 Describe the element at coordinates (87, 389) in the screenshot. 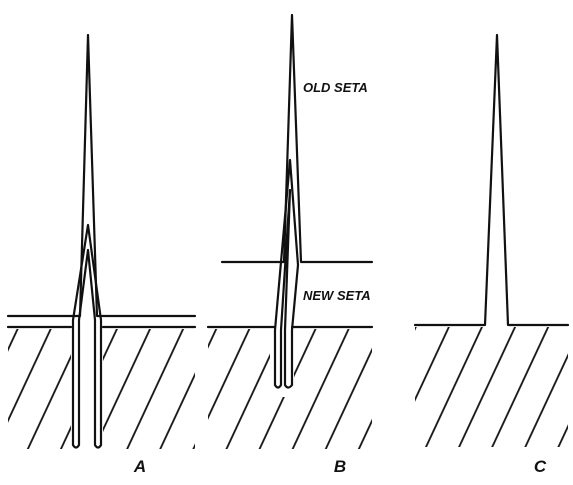

I see `seta-mask` at that location.